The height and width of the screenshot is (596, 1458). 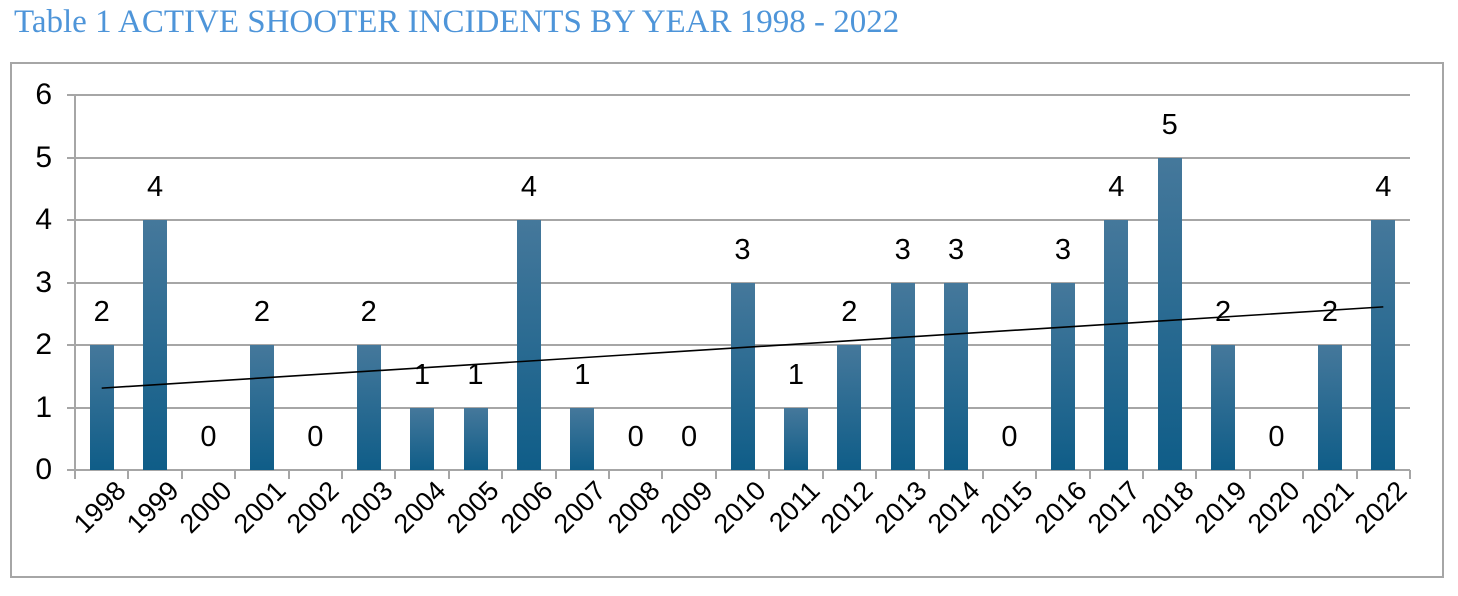 I want to click on data-label: 5, so click(x=1169, y=124).